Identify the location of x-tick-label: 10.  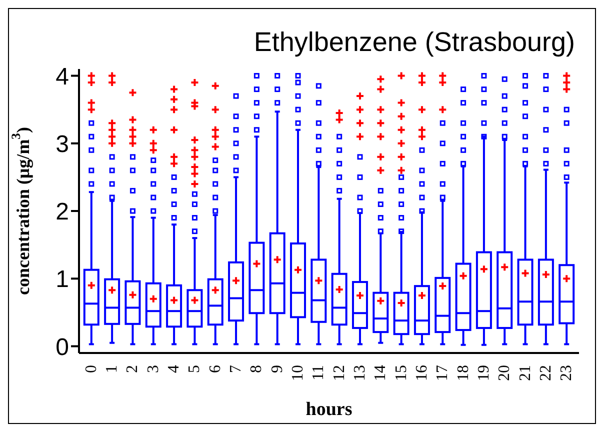
(298, 373).